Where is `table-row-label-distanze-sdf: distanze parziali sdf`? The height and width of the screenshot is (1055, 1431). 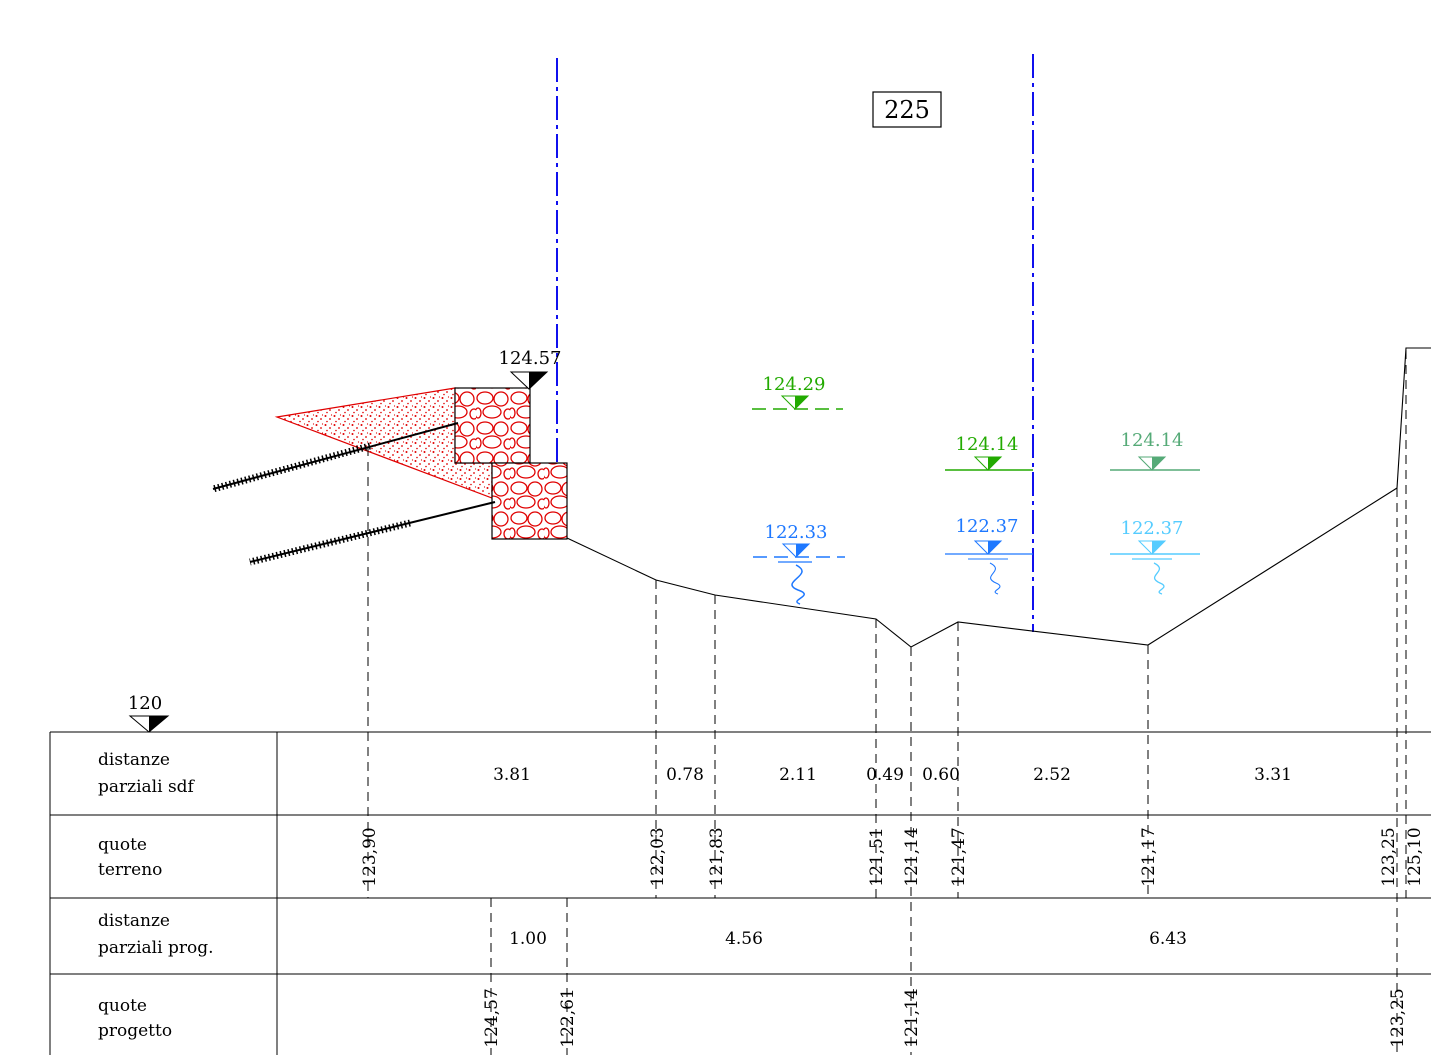 table-row-label-distanze-sdf: distanze parziali sdf is located at coordinates (147, 773).